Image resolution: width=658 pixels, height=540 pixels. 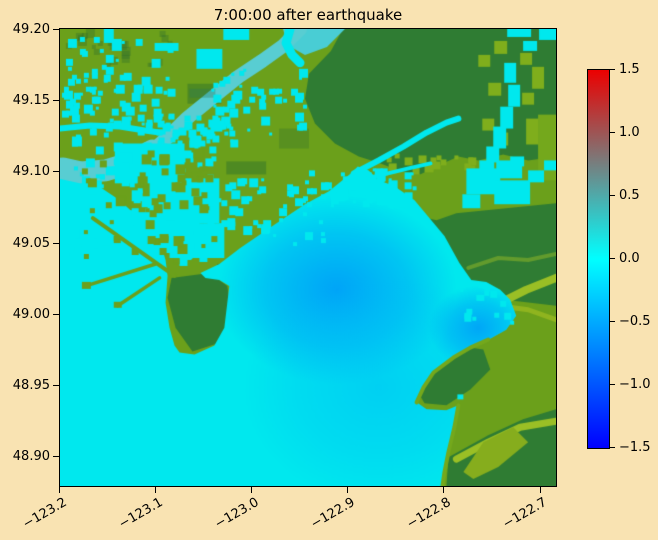 What do you see at coordinates (31, 30) in the screenshot?
I see `y-tick-label: 49.20` at bounding box center [31, 30].